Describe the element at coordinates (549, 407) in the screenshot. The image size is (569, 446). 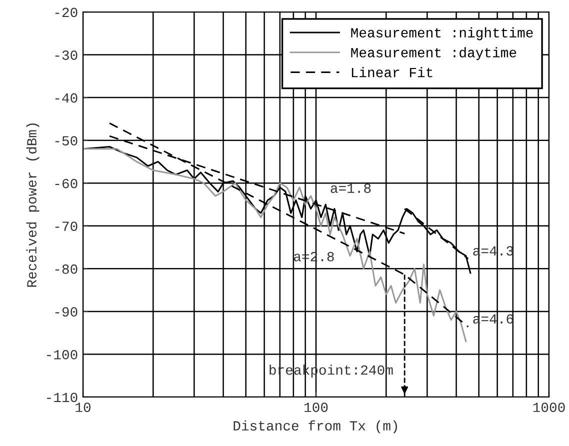
I see `x-tick-label: 1000` at that location.